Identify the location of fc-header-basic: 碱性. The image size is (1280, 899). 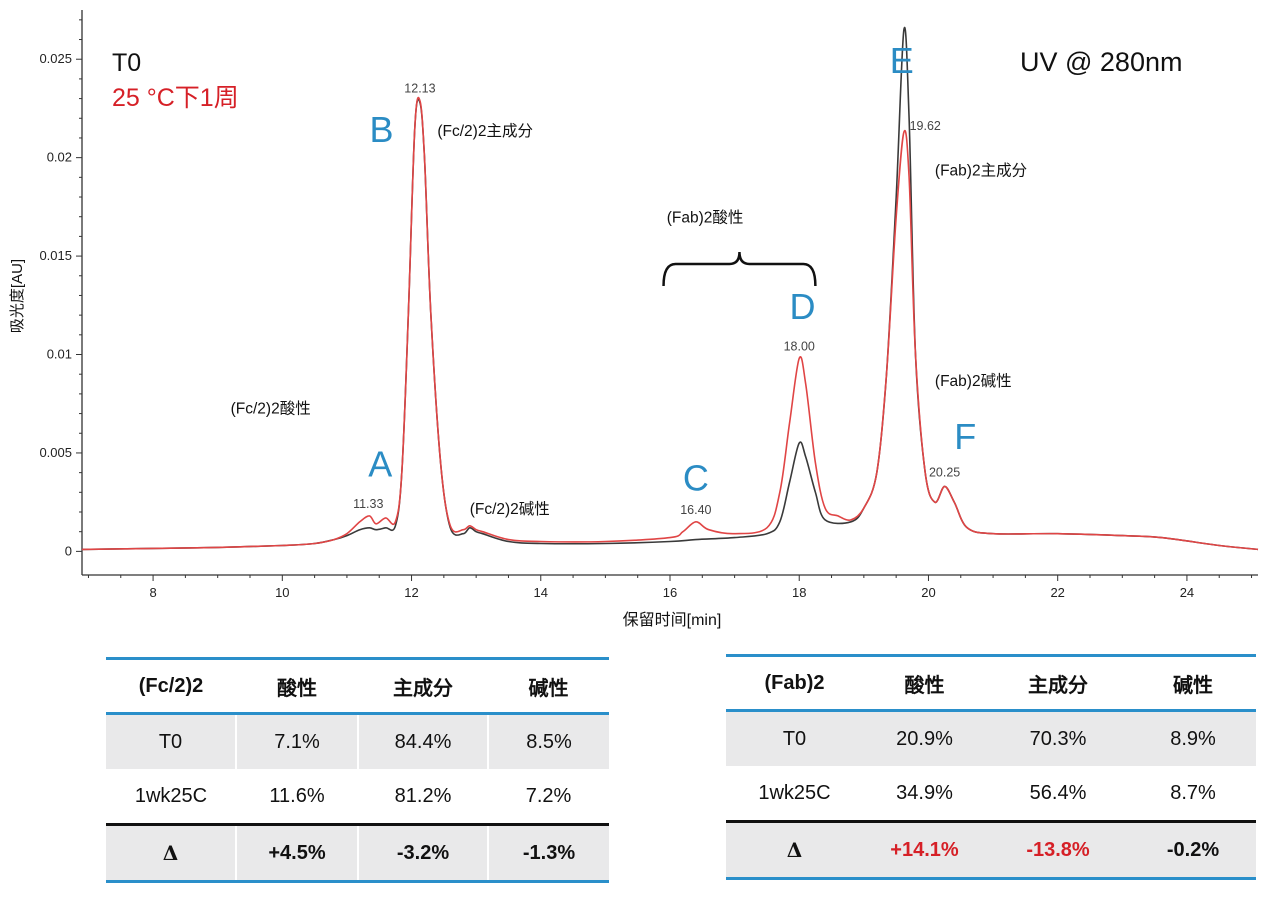
(548, 686).